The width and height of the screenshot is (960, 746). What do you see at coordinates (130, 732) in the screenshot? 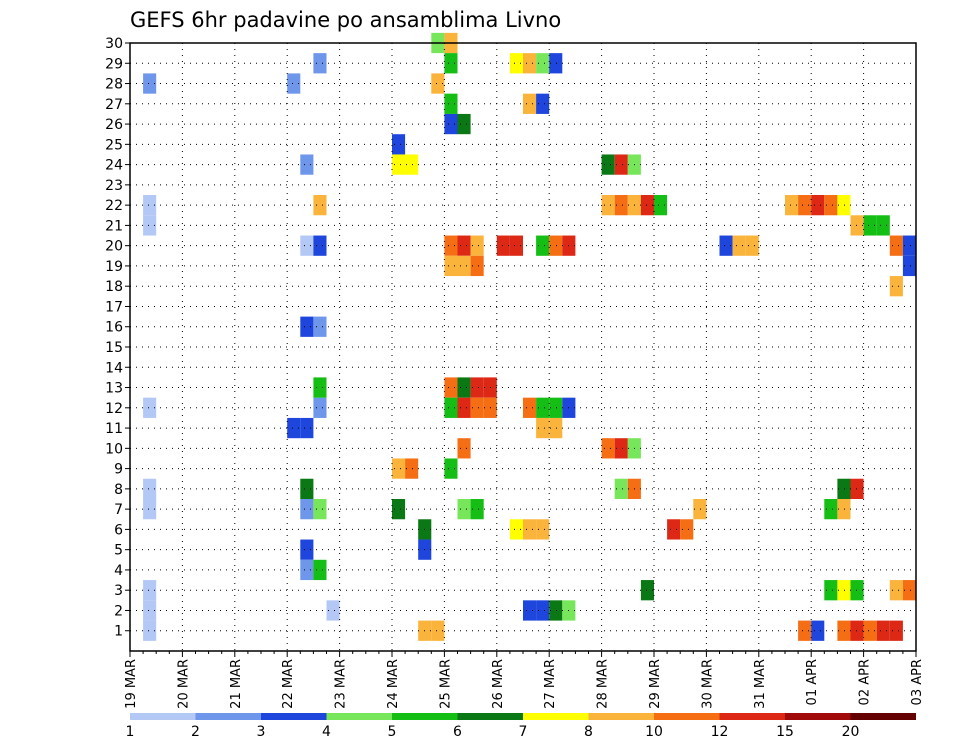
I see `colorbar-label: 1` at bounding box center [130, 732].